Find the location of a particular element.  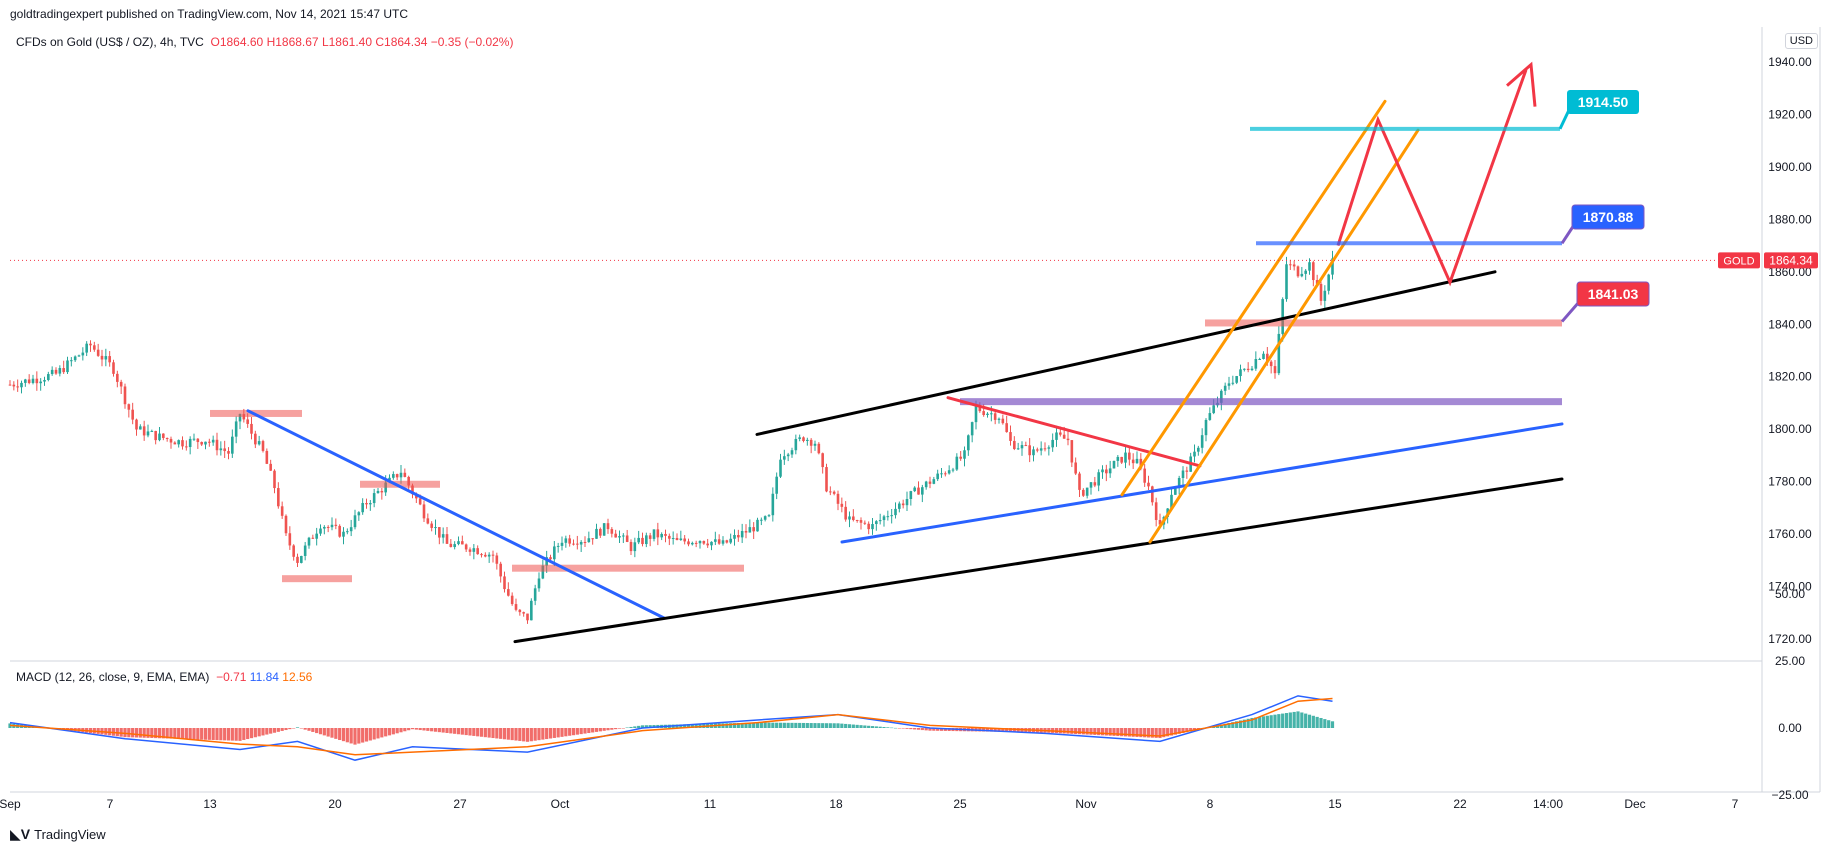

y-tick-label: 1760.00 is located at coordinates (1790, 534).